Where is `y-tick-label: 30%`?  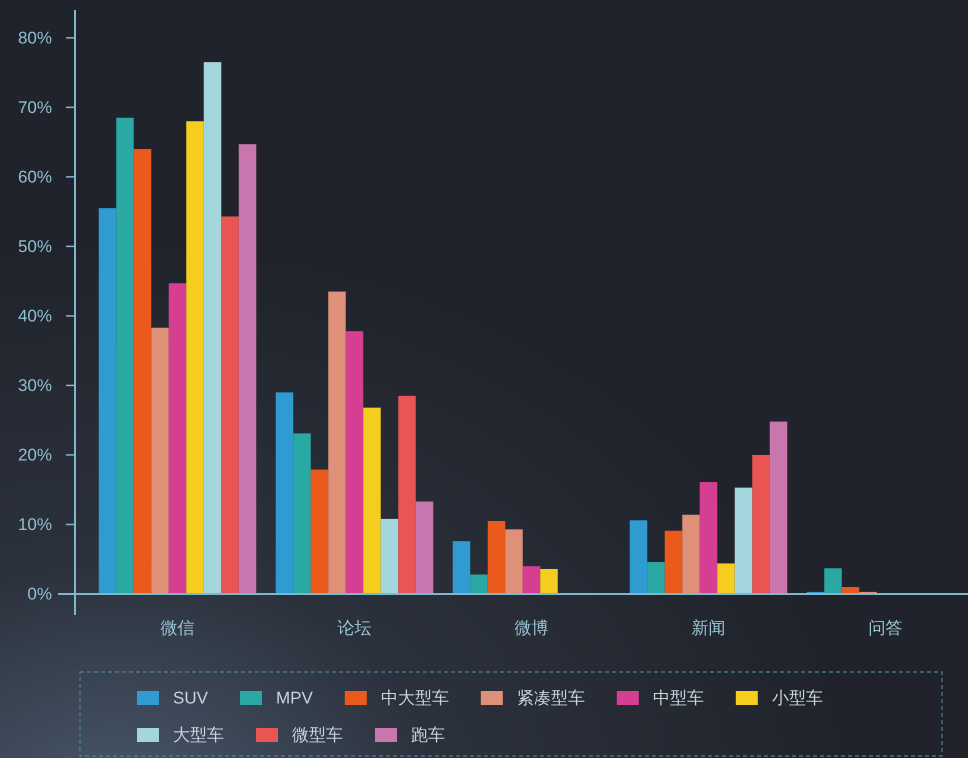
y-tick-label: 30% is located at coordinates (35, 385).